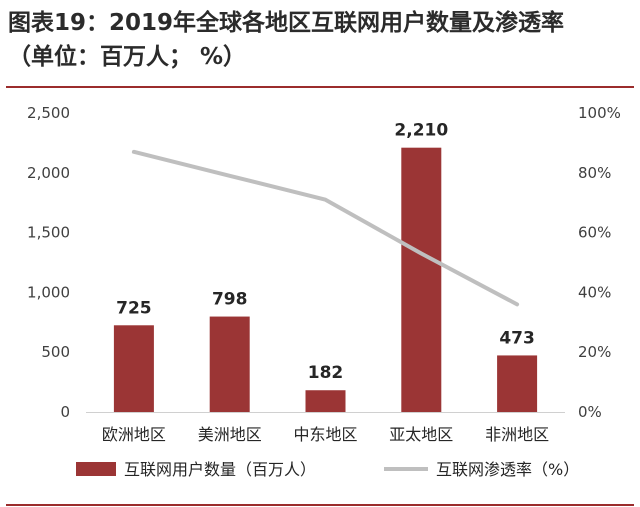  I want to click on category-label: 美洲地区, so click(230, 434).